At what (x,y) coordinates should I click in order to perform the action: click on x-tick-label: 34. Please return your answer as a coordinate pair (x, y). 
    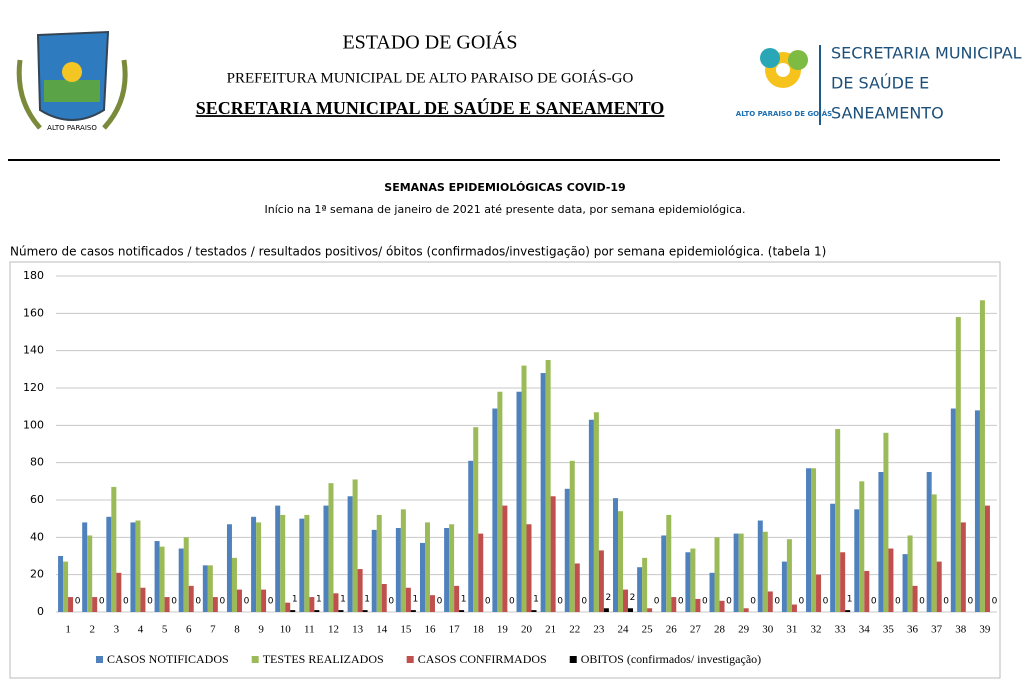
    Looking at the image, I should click on (865, 630).